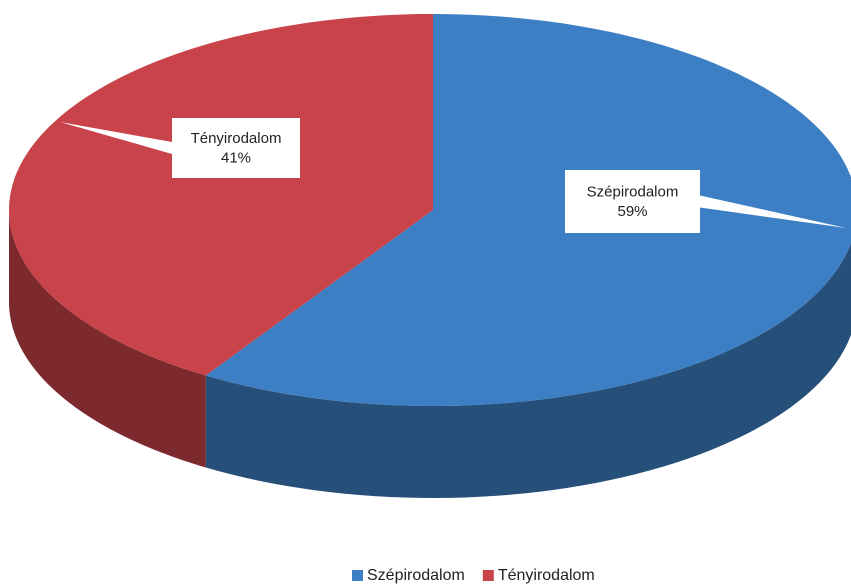  What do you see at coordinates (236, 157) in the screenshot?
I see `data-label-value: 41%` at bounding box center [236, 157].